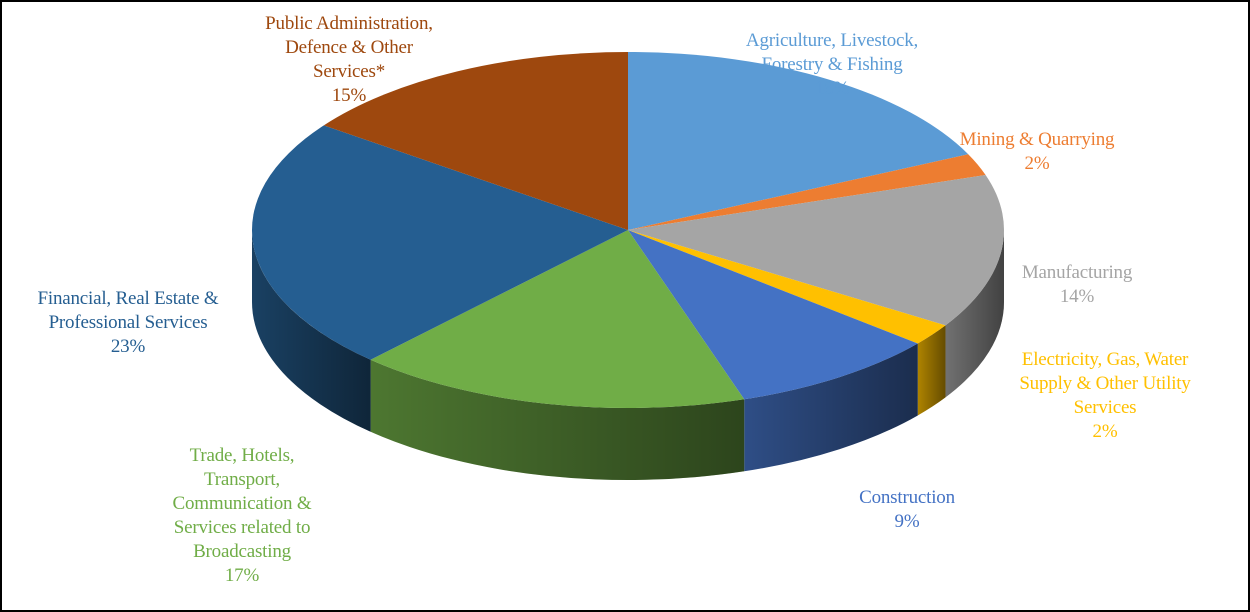 Image resolution: width=1250 pixels, height=612 pixels. I want to click on slice-electricity, so click(787, 287).